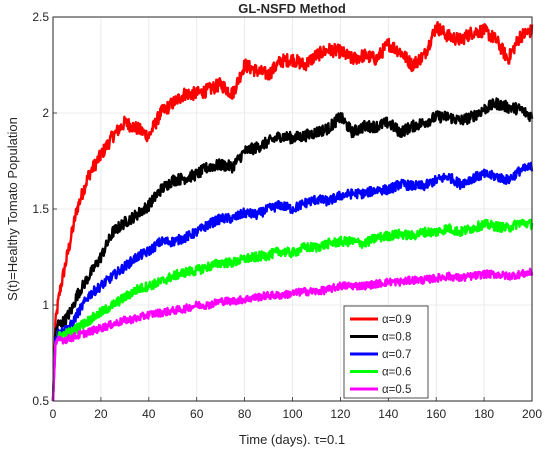 The height and width of the screenshot is (458, 550). I want to click on x-tick-label: 20, so click(101, 414).